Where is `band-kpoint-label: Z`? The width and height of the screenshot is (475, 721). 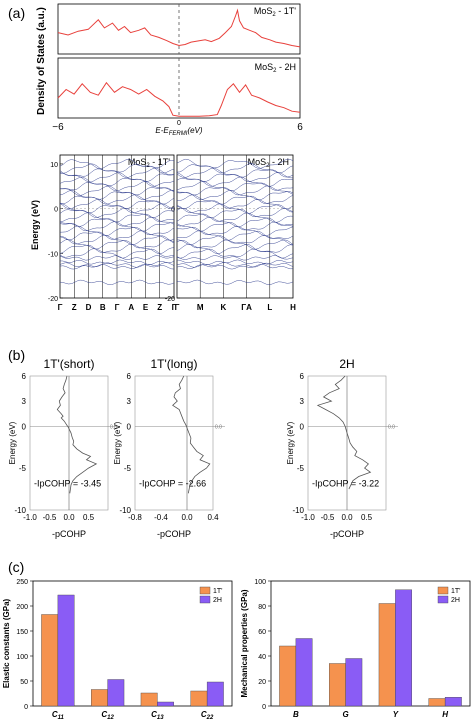
band-kpoint-label: Z is located at coordinates (74, 307).